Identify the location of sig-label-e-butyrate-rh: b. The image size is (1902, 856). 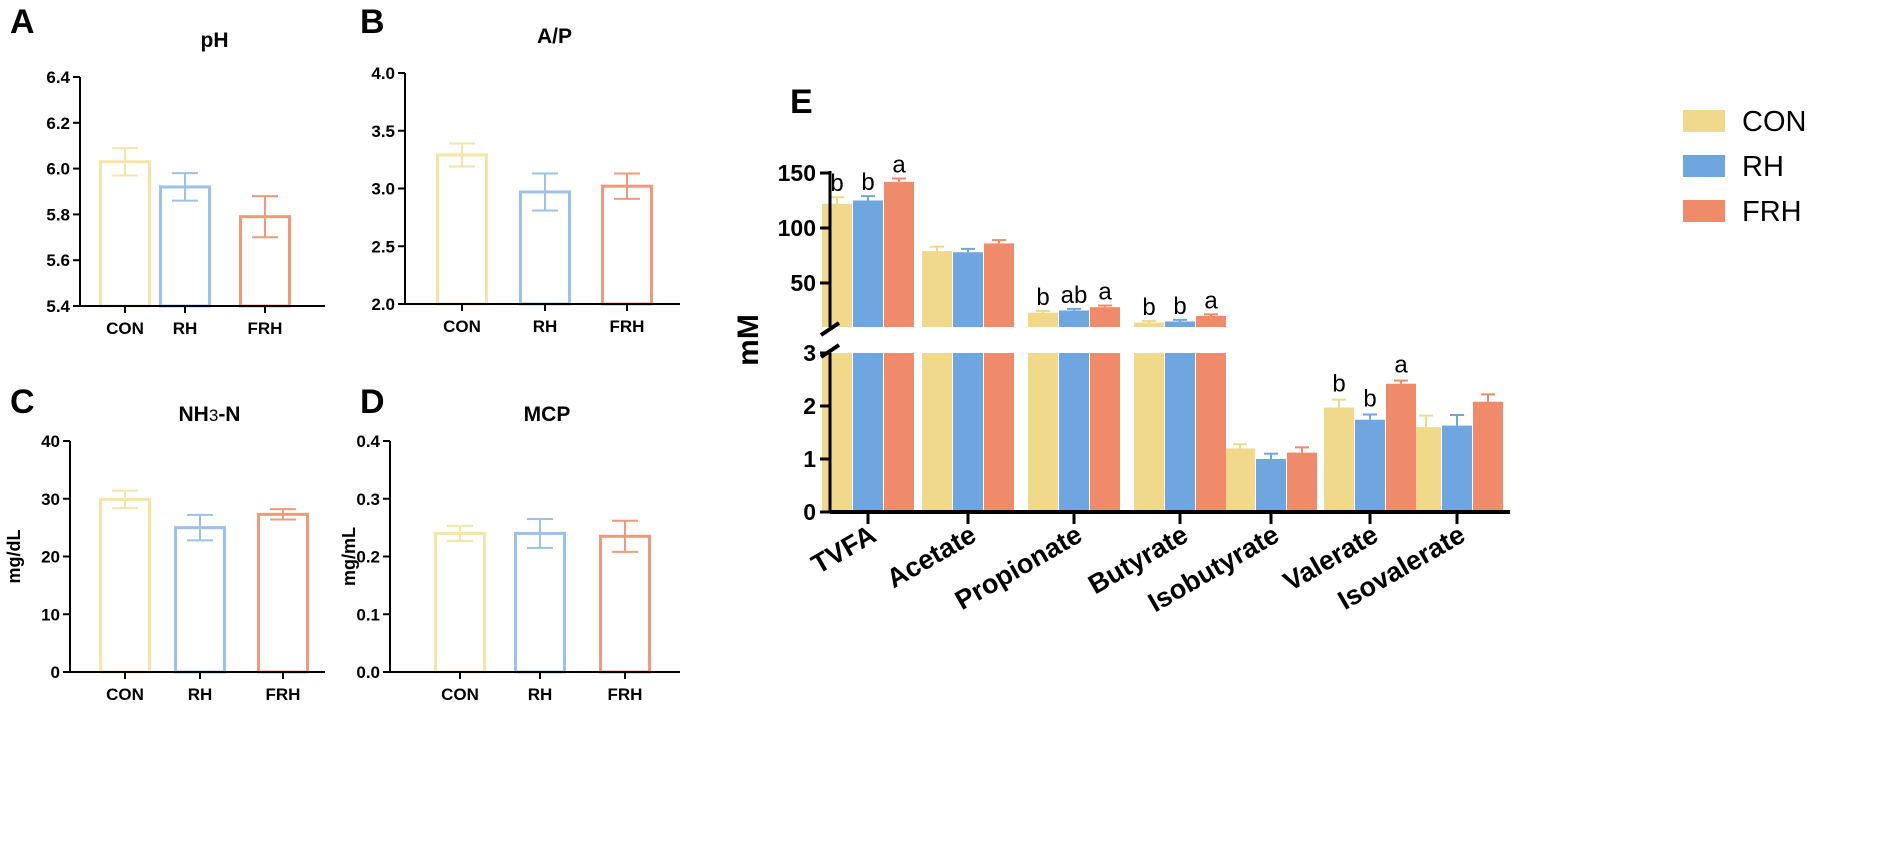
(1179, 306).